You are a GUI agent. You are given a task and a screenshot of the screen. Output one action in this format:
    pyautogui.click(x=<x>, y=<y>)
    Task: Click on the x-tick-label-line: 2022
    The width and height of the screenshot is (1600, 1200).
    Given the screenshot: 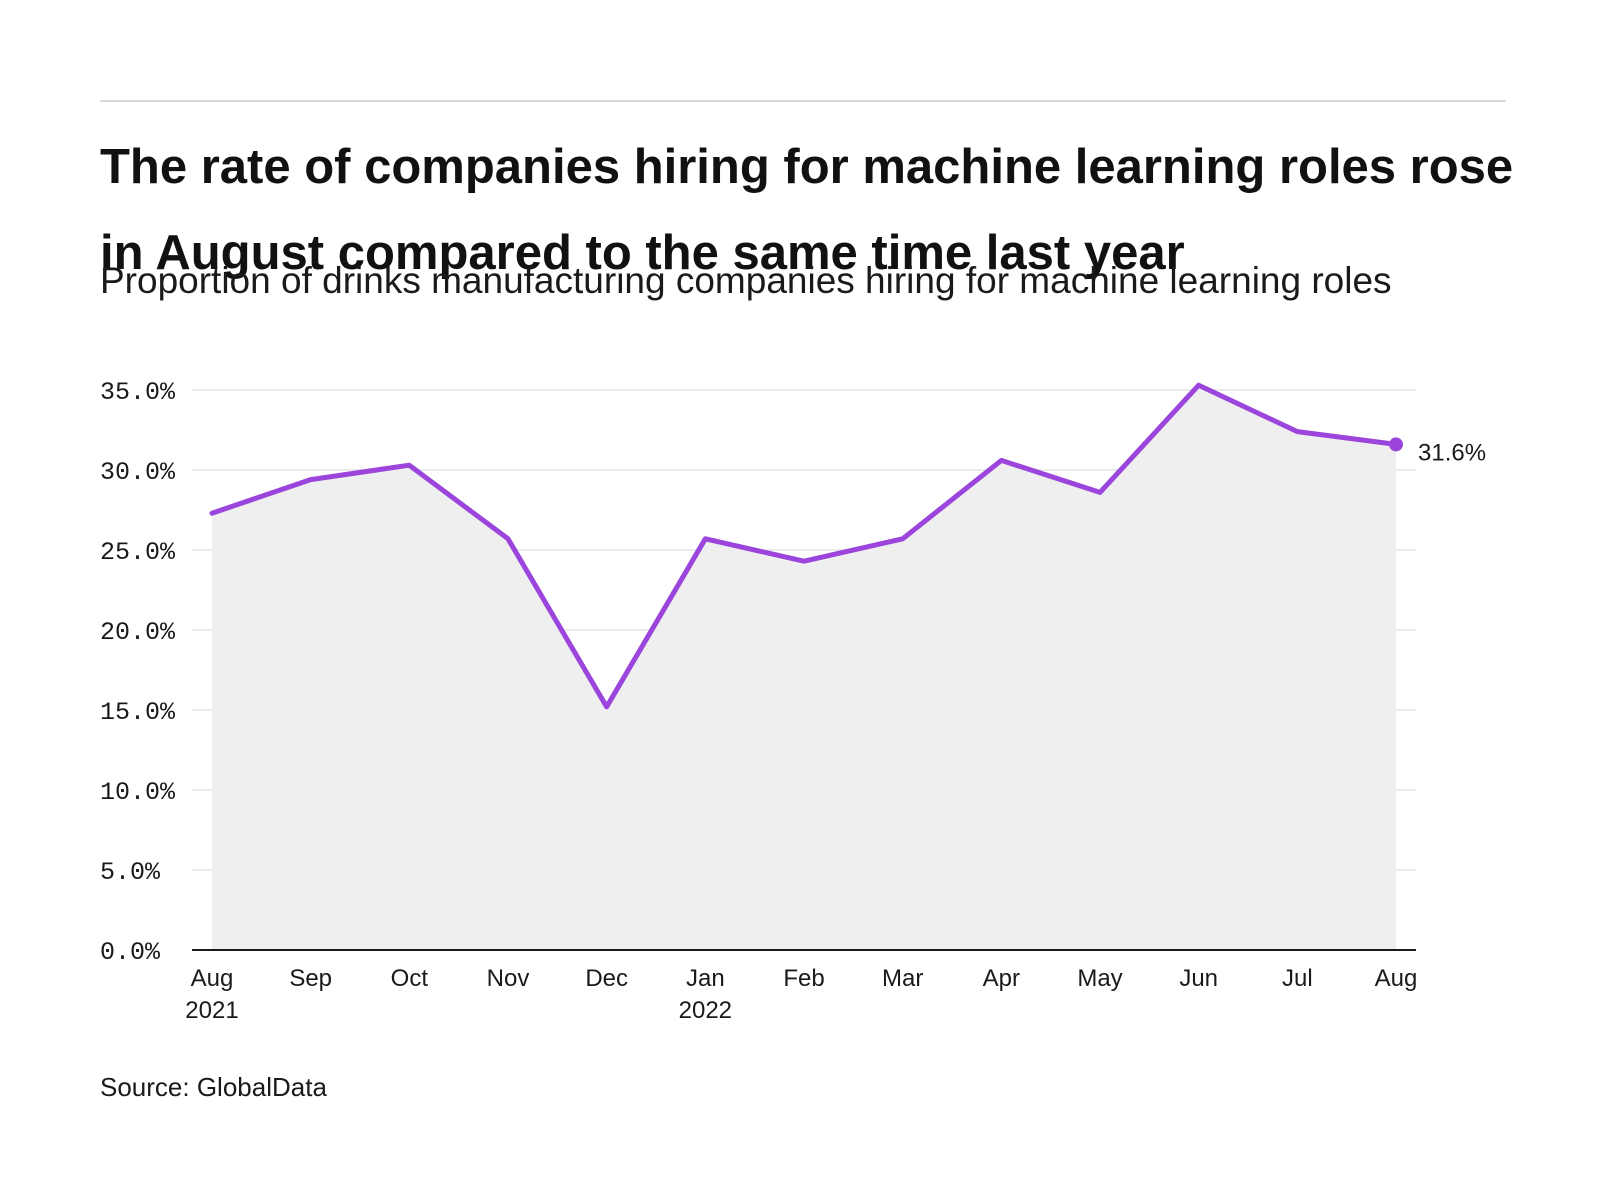 What is the action you would take?
    pyautogui.click(x=705, y=1010)
    